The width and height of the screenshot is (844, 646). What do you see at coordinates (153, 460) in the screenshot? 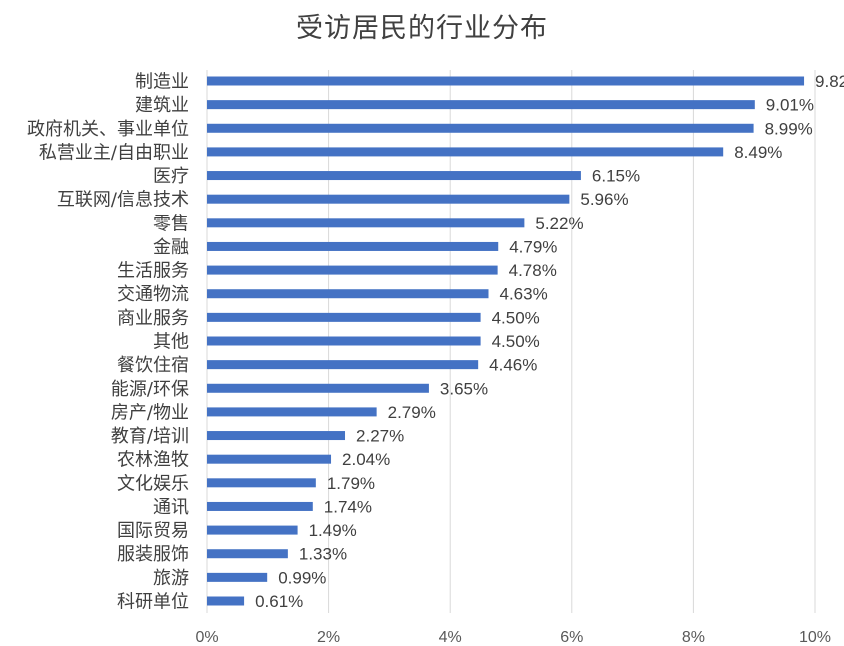
I see `category-label: 农林渔牧` at bounding box center [153, 460].